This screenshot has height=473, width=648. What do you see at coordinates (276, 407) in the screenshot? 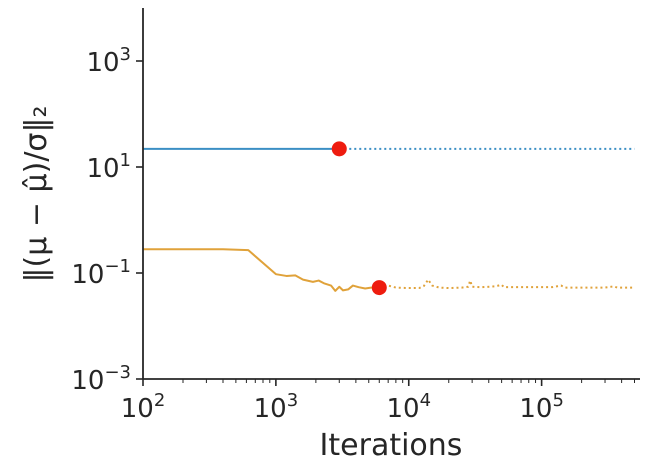
I see `x-tick-label-2: 103` at bounding box center [276, 407].